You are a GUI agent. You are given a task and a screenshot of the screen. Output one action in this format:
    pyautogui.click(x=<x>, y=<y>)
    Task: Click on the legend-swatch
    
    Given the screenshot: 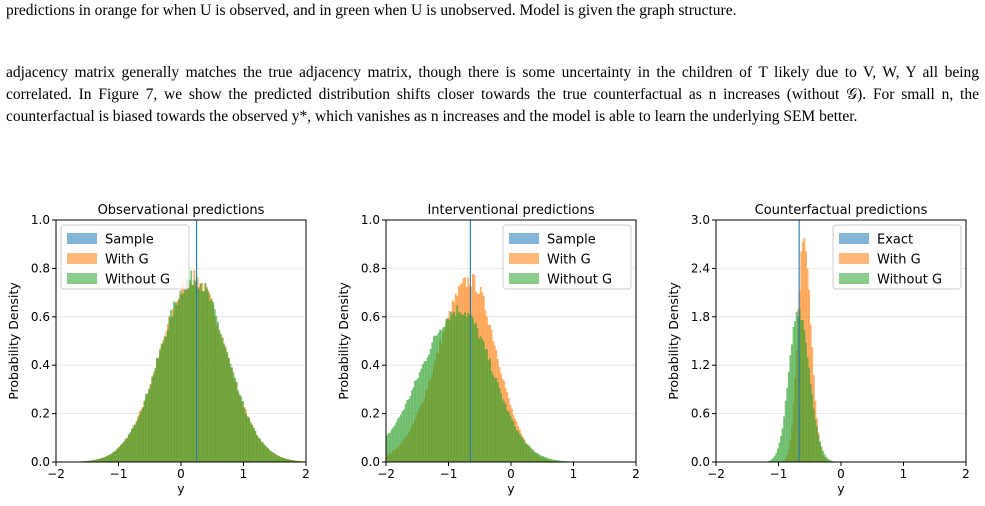 What is the action you would take?
    pyautogui.click(x=82, y=278)
    